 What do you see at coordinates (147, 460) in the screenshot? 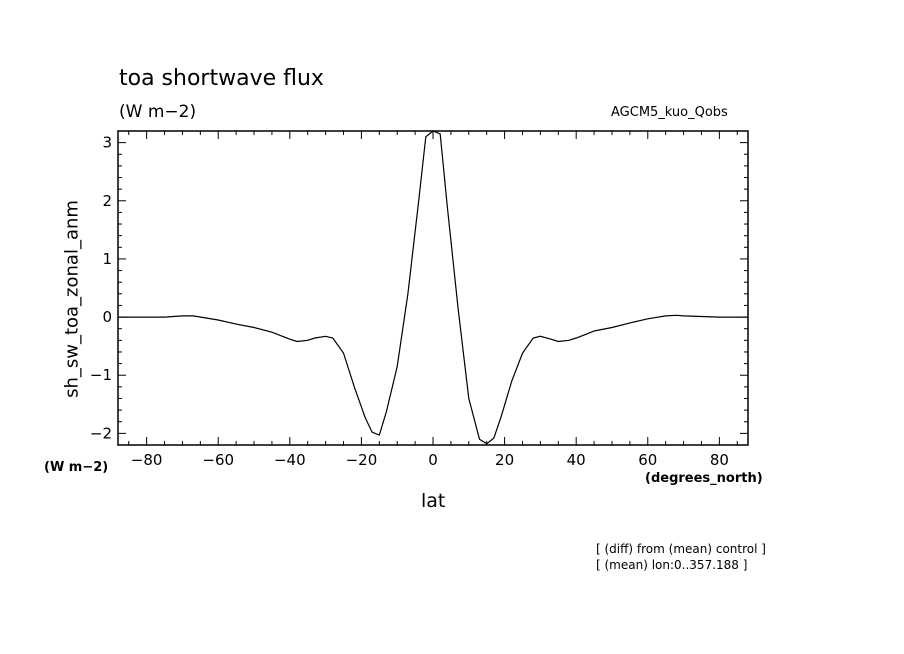
I see `x-tick-label: −80` at bounding box center [147, 460].